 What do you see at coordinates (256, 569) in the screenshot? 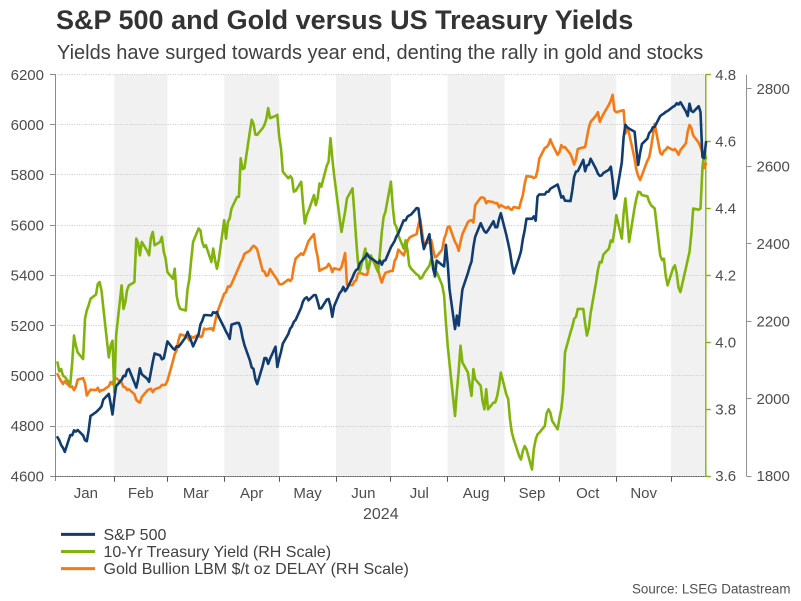
I see `svg-text:Gold Bullion LBM $/t oz DELAY: Gold Bullion LBM $/t oz DELAY (RH Scale)` at bounding box center [256, 569].